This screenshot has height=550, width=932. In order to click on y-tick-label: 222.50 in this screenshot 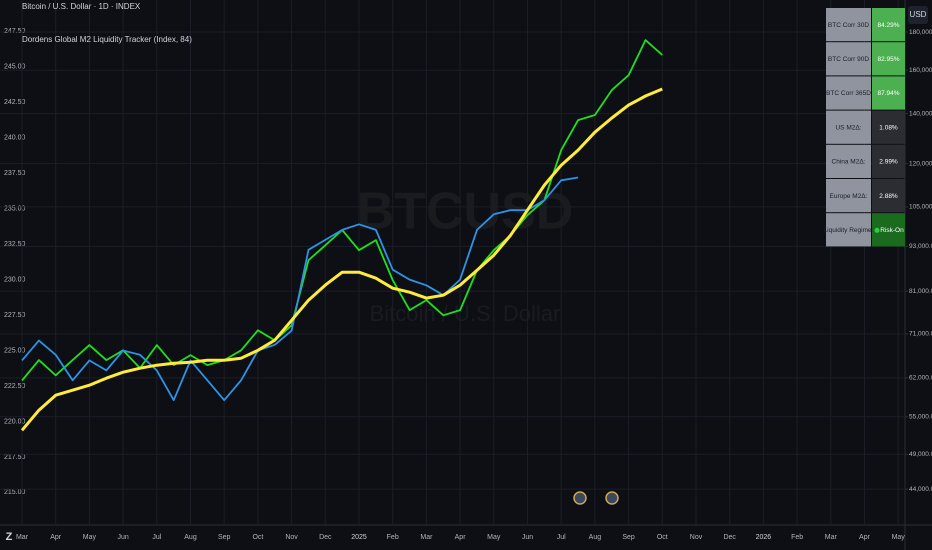, I will do `click(15, 386)`.